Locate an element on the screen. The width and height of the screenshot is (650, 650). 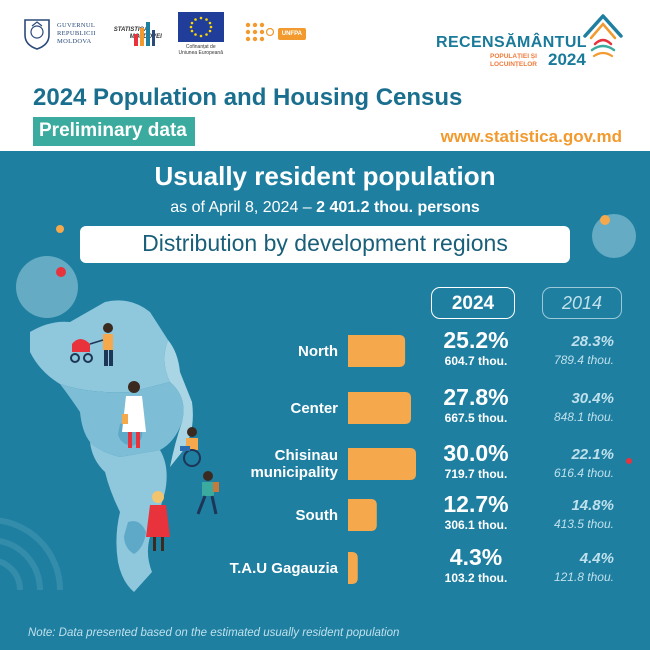
region-label: North is located at coordinates (318, 351).